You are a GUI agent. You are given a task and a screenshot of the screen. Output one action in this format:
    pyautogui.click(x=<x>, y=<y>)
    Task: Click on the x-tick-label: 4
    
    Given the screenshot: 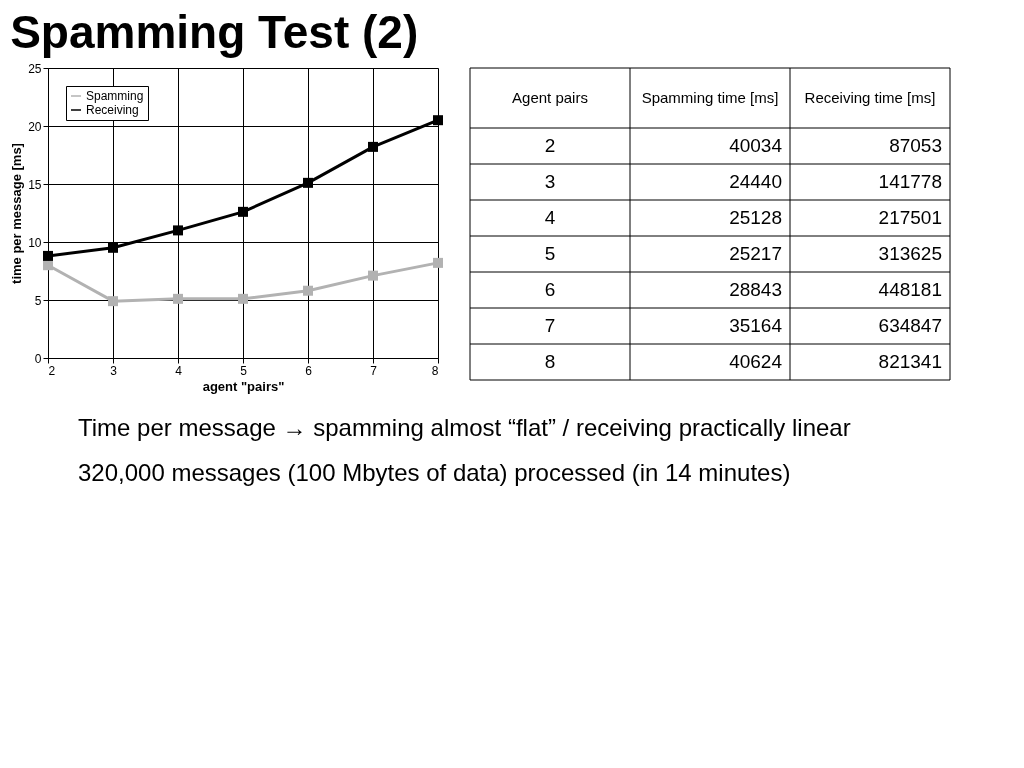 What is the action you would take?
    pyautogui.click(x=179, y=370)
    